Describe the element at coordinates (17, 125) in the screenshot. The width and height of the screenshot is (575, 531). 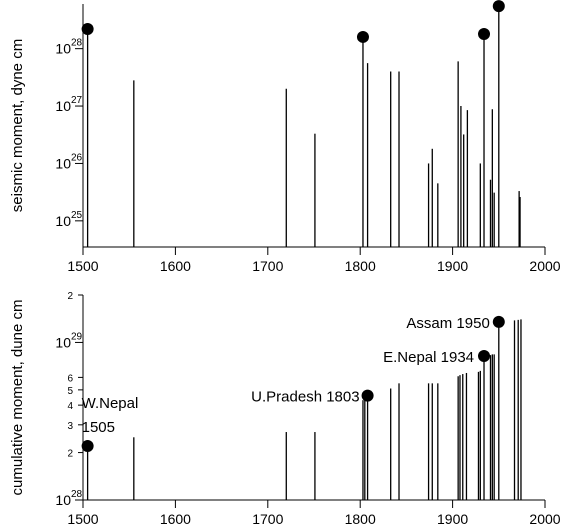
I see `y-axis-label: seismic moment, dyne cm` at that location.